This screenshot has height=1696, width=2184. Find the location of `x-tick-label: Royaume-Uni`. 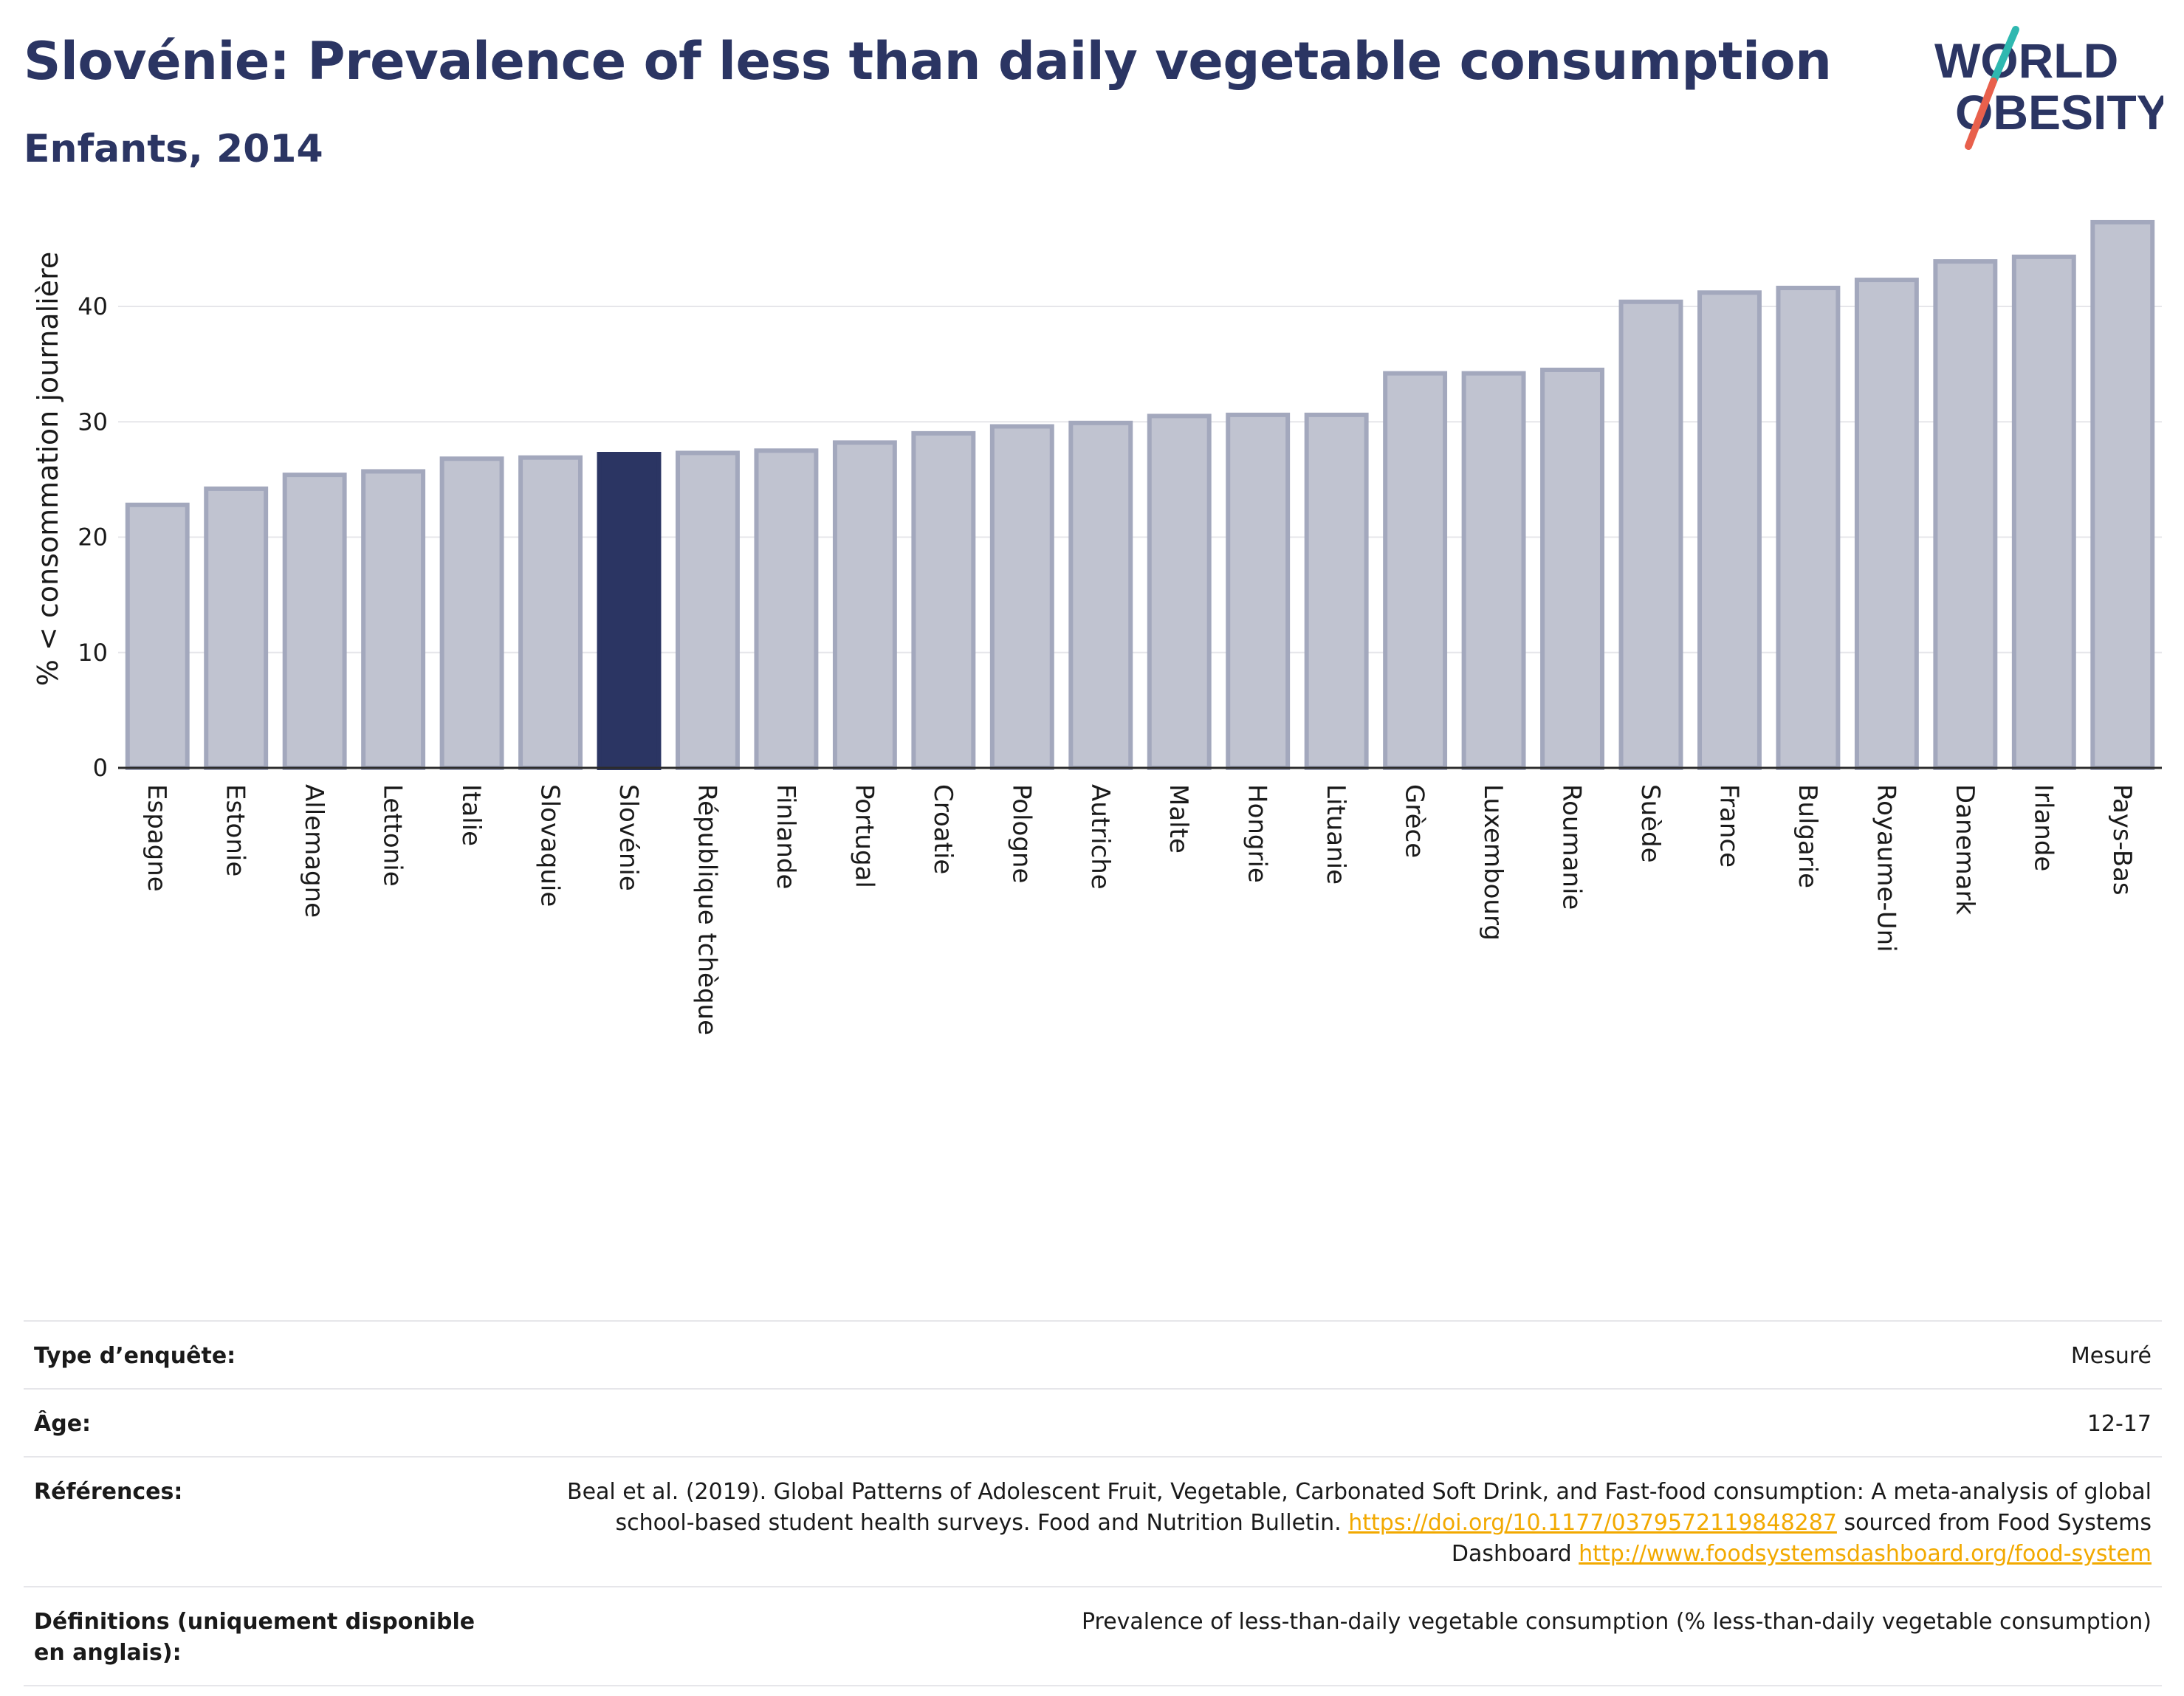

x-tick-label: Royaume-Uni is located at coordinates (1886, 868).